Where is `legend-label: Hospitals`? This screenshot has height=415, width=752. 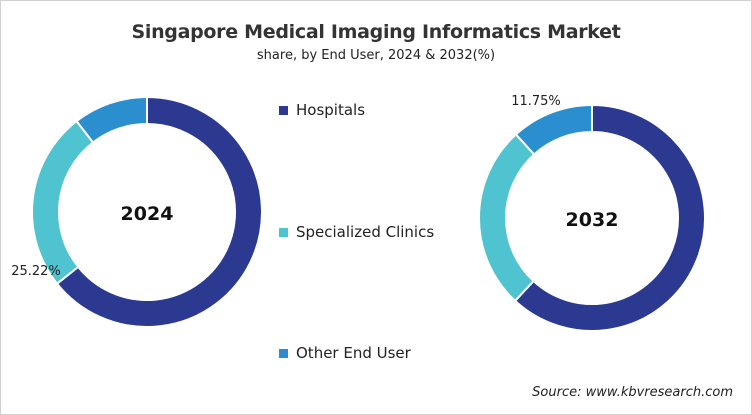
legend-label: Hospitals is located at coordinates (331, 110).